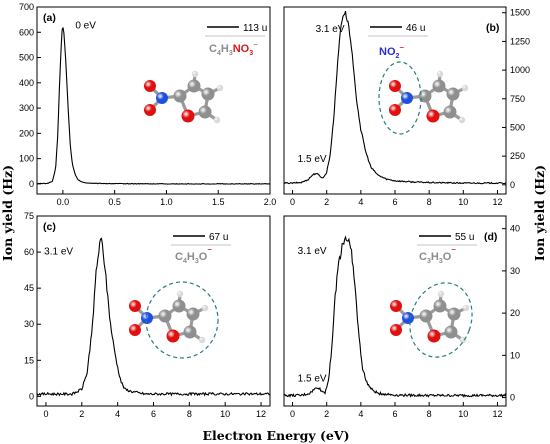 Image resolution: width=550 pixels, height=444 pixels. What do you see at coordinates (464, 237) in the screenshot?
I see `legend-label: 55 u` at bounding box center [464, 237].